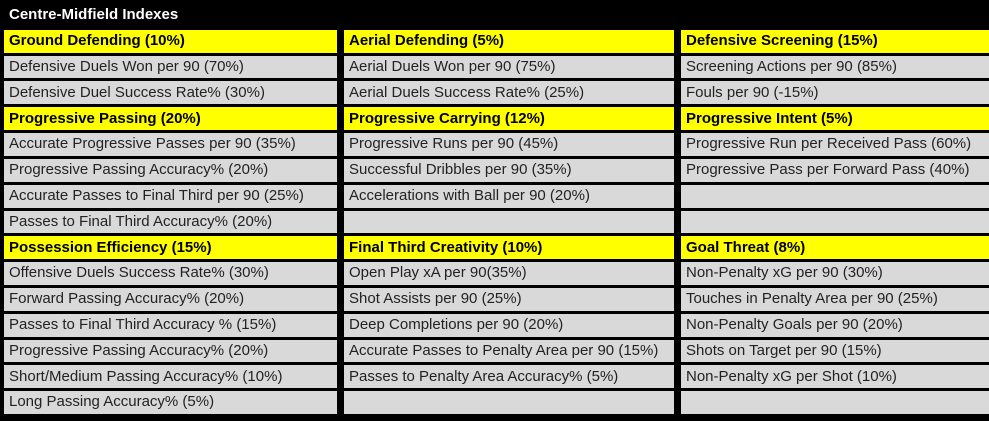  What do you see at coordinates (174, 249) in the screenshot?
I see `category-header-cell: Possession Efficiency (15%)` at bounding box center [174, 249].